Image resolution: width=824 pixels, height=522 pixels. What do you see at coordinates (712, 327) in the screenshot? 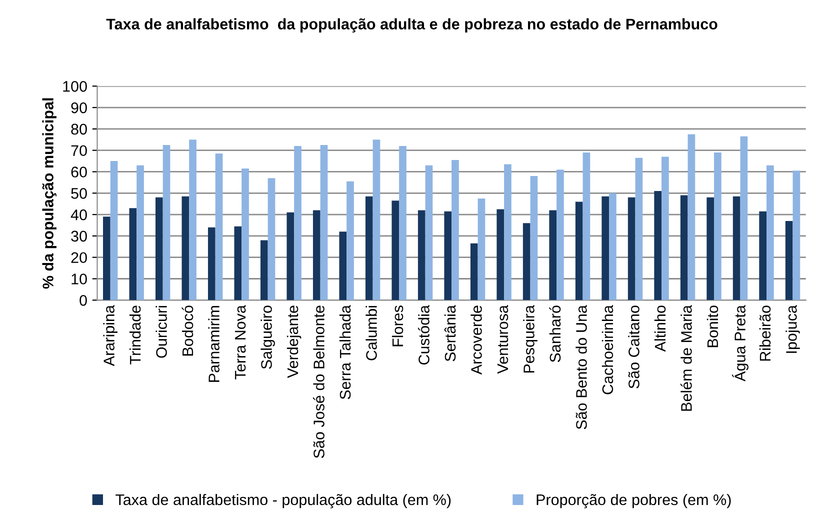
I see `x-tick-label: Bonito` at bounding box center [712, 327].